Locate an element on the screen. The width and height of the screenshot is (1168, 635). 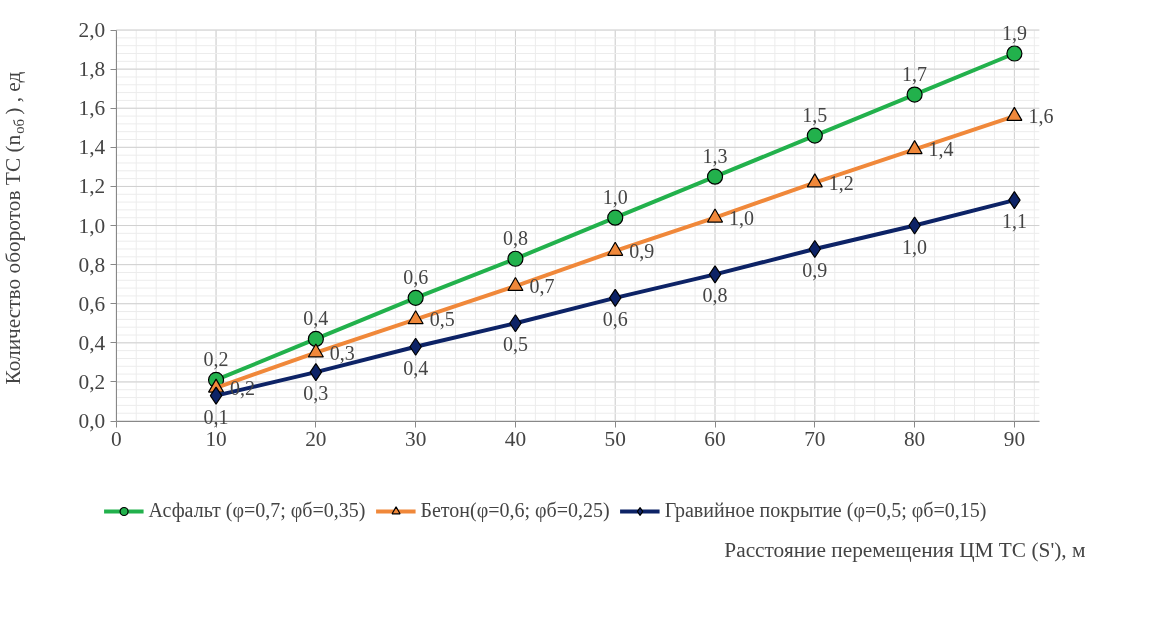
y-axis-title: Количество оборотов ТС (nоб) , ед is located at coordinates (14, 228).